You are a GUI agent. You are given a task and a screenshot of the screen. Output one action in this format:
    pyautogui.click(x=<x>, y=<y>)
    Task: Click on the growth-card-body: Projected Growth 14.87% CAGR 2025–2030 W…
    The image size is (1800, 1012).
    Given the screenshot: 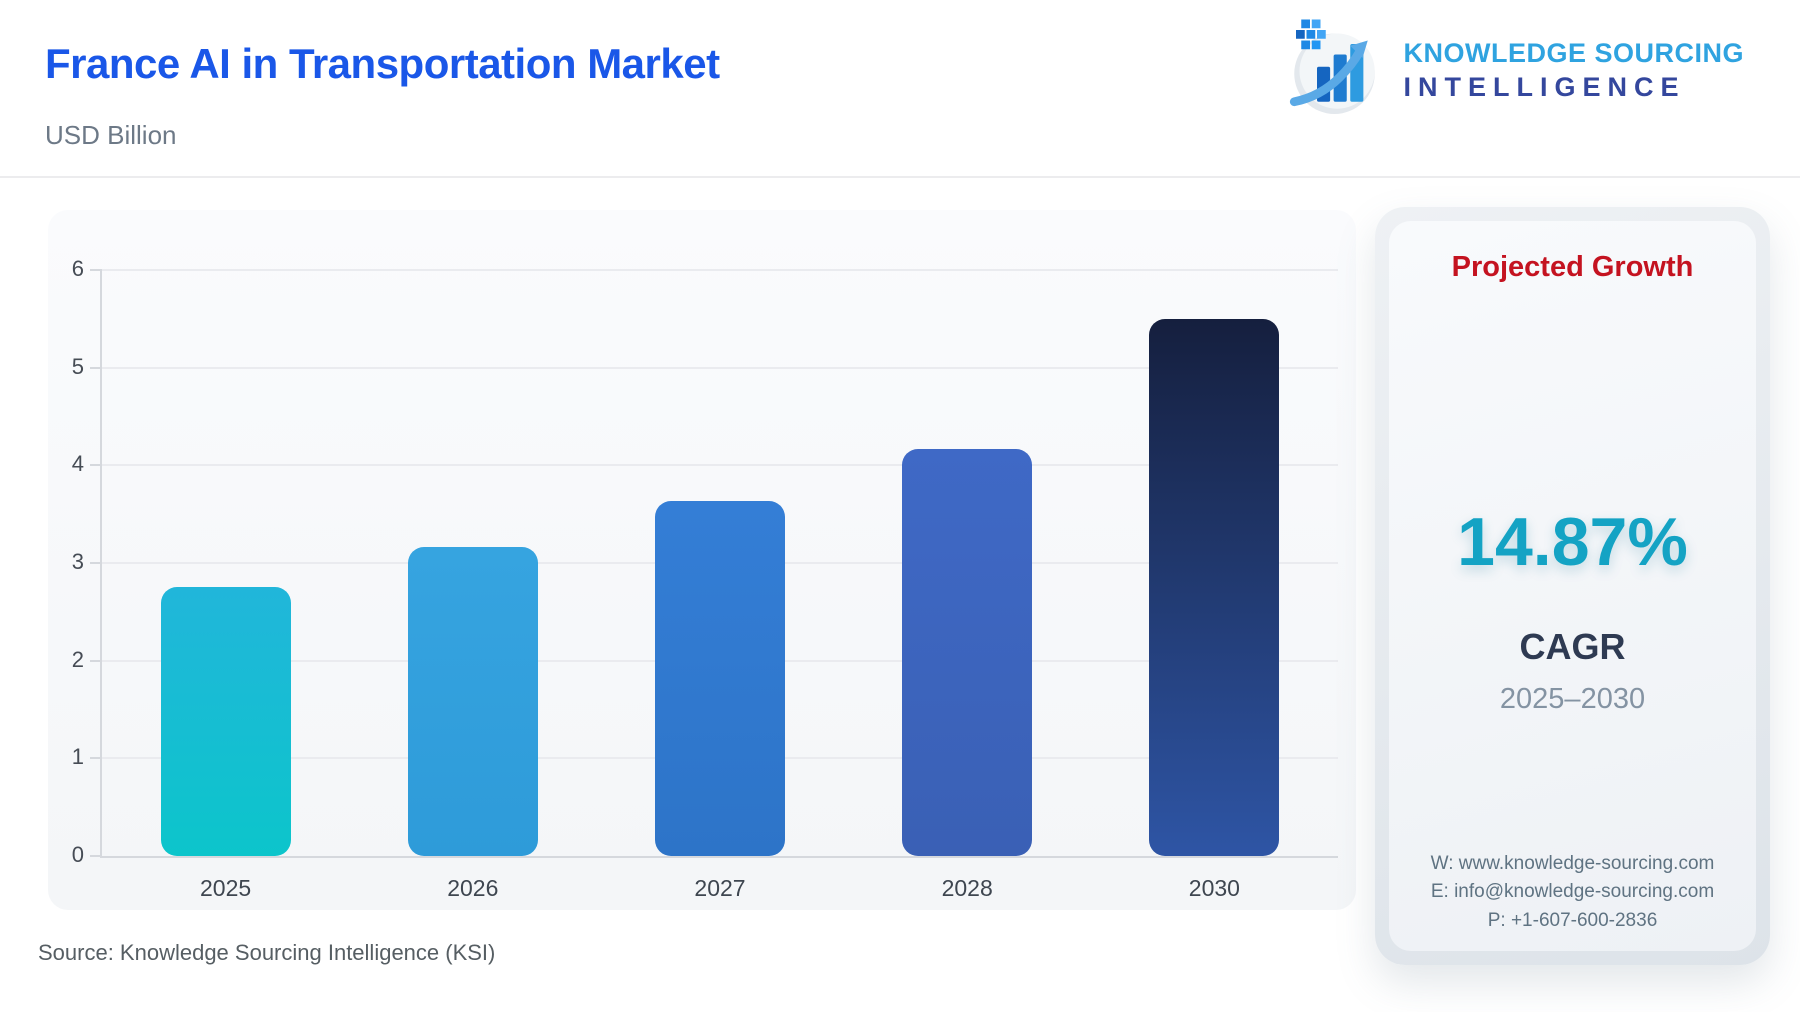 What is the action you would take?
    pyautogui.click(x=1572, y=586)
    